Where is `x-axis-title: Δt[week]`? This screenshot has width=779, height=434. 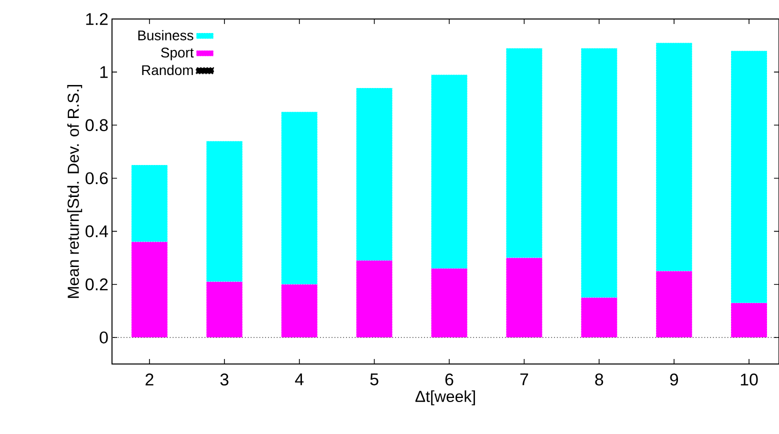
x-axis-title: Δt[week] is located at coordinates (445, 398).